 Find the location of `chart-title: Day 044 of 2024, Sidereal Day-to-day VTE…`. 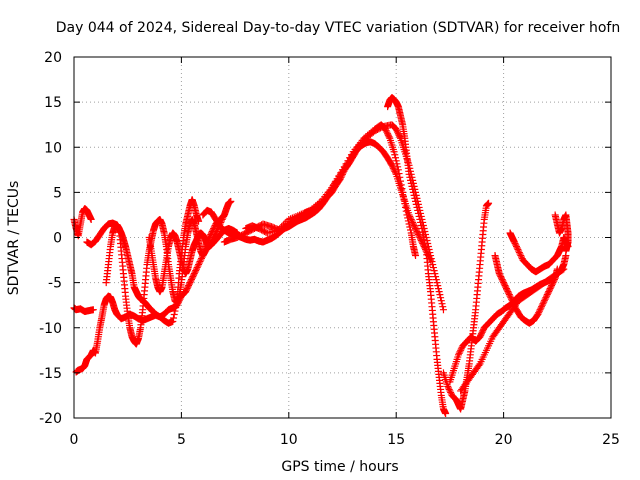

chart-title: Day 044 of 2024, Sidereal Day-to-day VTE… is located at coordinates (338, 28).